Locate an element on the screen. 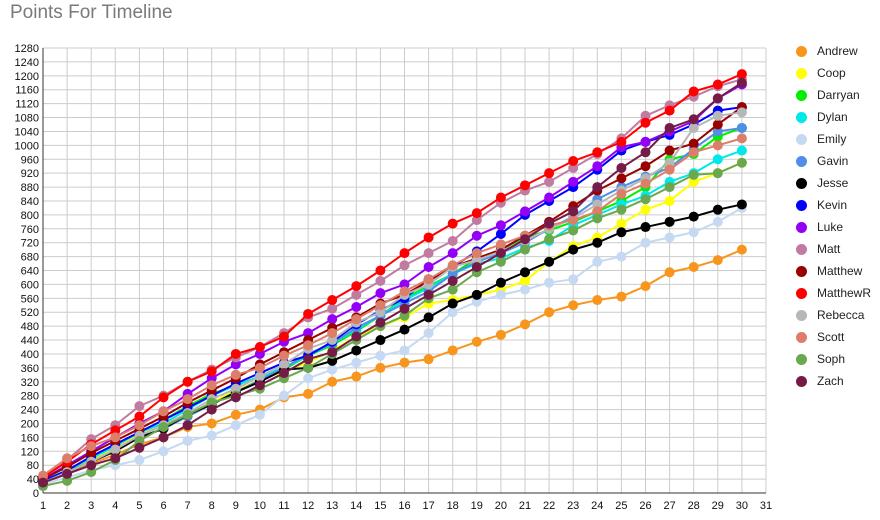  x-tick-label: 9 is located at coordinates (236, 506).